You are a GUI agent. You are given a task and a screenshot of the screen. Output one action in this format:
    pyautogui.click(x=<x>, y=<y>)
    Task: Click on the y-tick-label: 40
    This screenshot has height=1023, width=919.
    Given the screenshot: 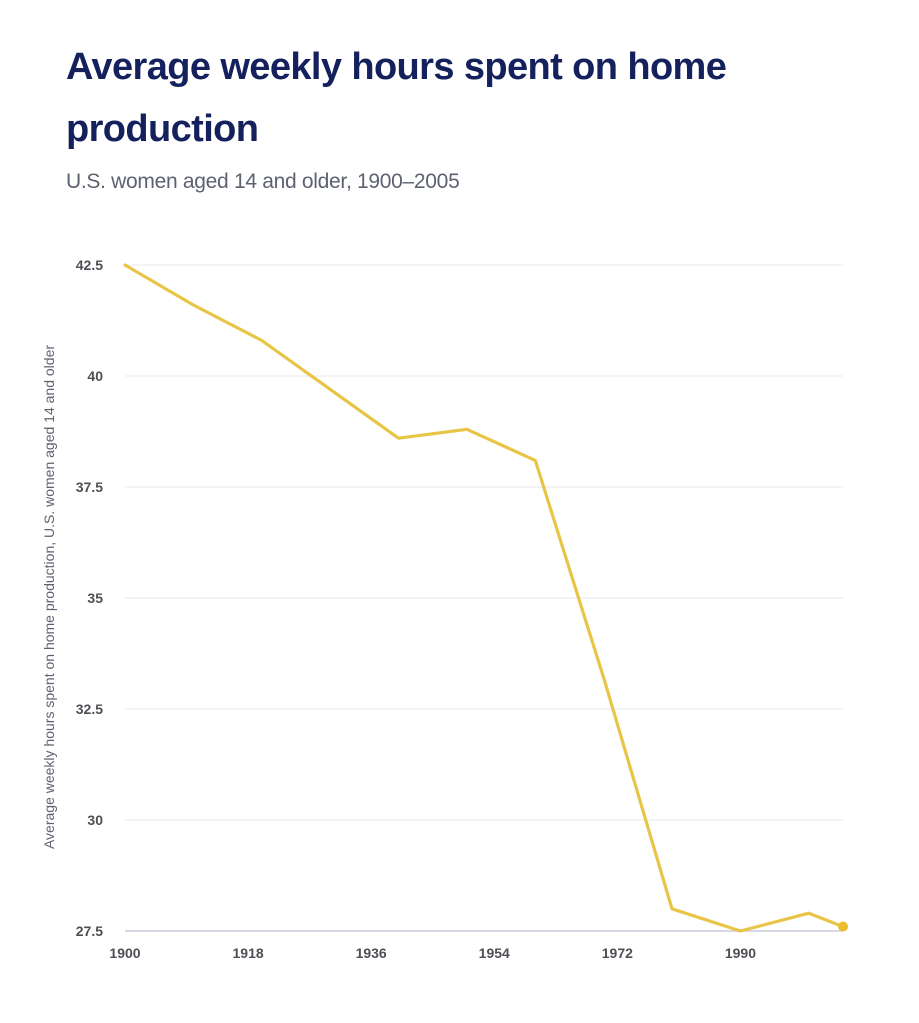 What is the action you would take?
    pyautogui.click(x=95, y=376)
    